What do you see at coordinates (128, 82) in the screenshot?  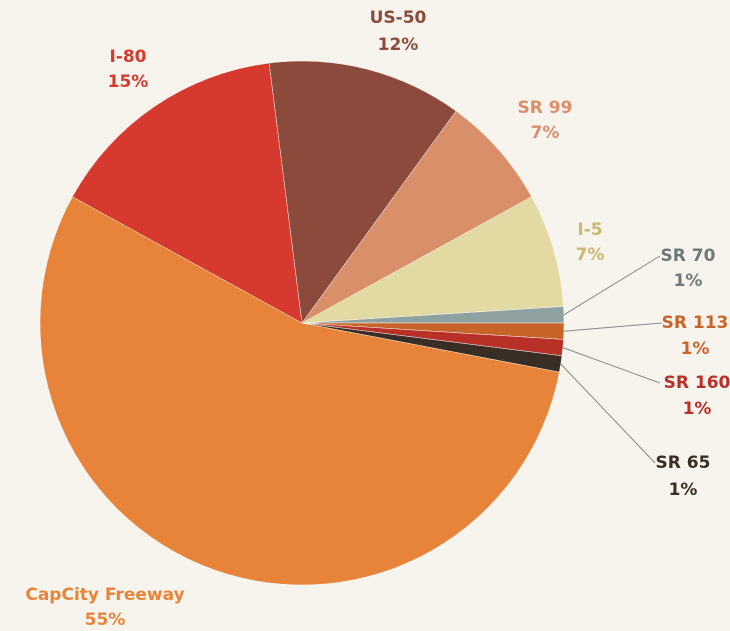 I see `slice-value: 15%` at bounding box center [128, 82].